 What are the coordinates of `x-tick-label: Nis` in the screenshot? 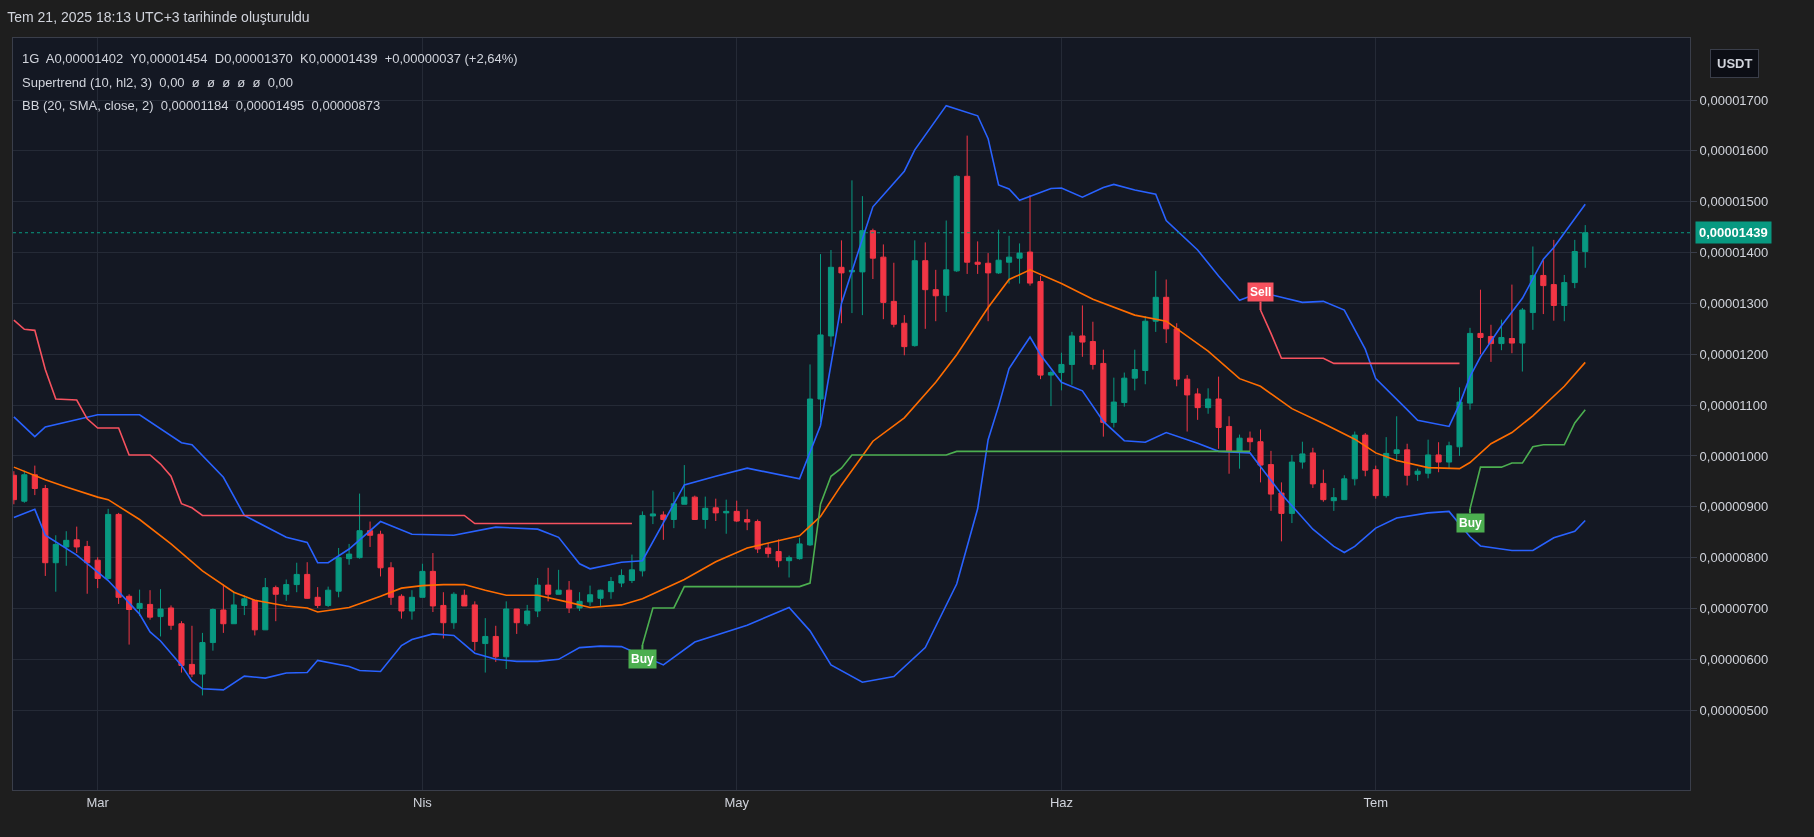 It's located at (423, 802).